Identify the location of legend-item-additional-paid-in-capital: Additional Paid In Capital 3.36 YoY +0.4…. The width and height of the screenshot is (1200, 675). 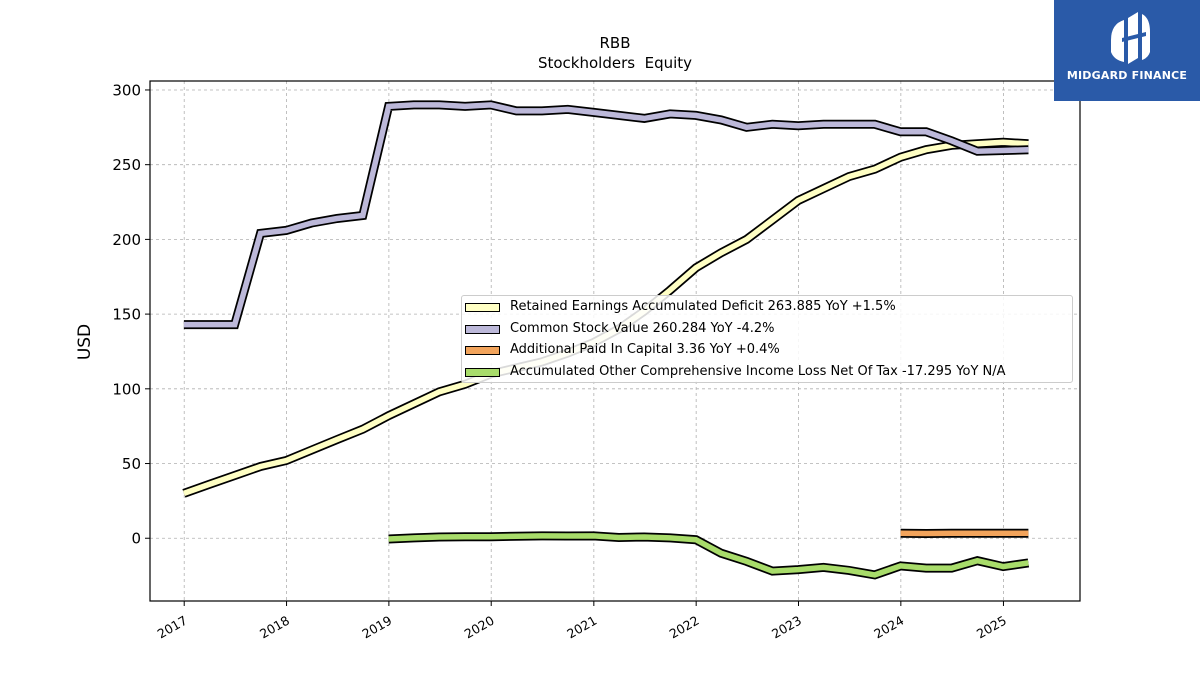
(767, 353).